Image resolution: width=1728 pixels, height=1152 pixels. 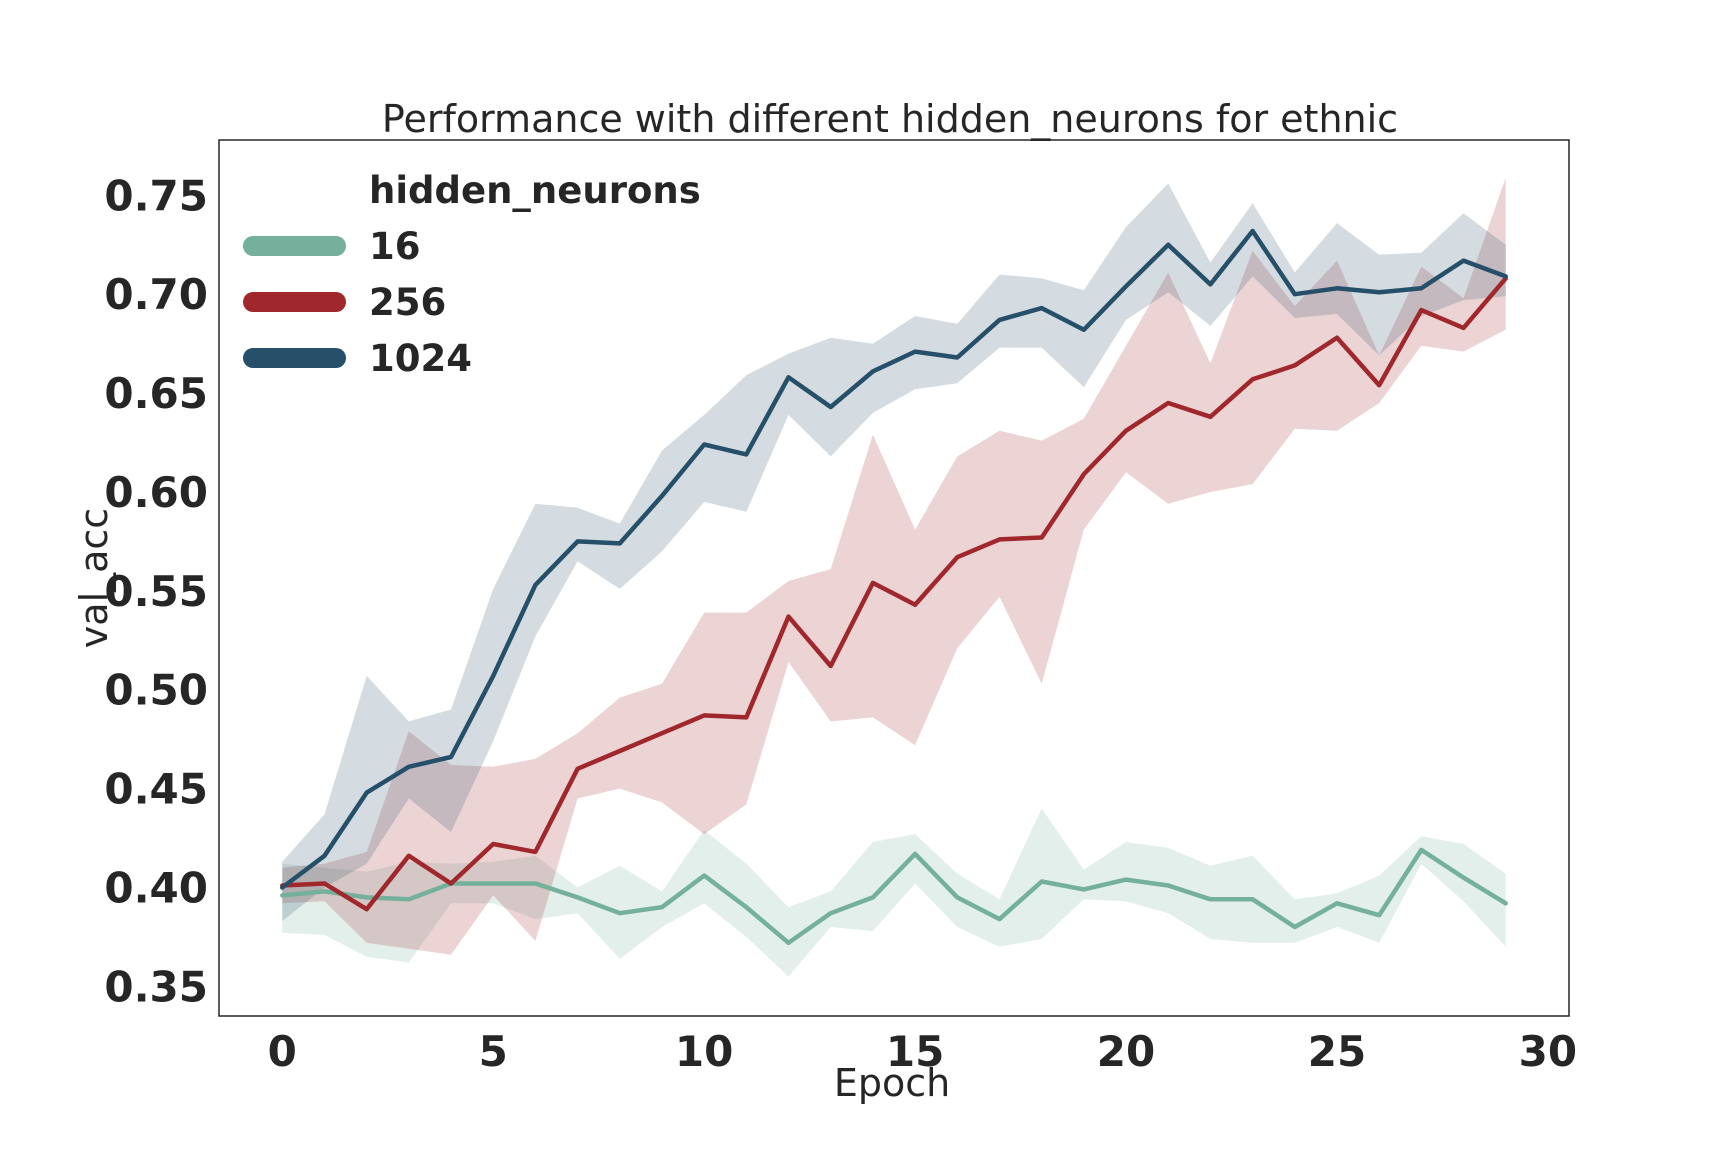 I want to click on y-tick-label: 0.65, so click(x=156, y=393).